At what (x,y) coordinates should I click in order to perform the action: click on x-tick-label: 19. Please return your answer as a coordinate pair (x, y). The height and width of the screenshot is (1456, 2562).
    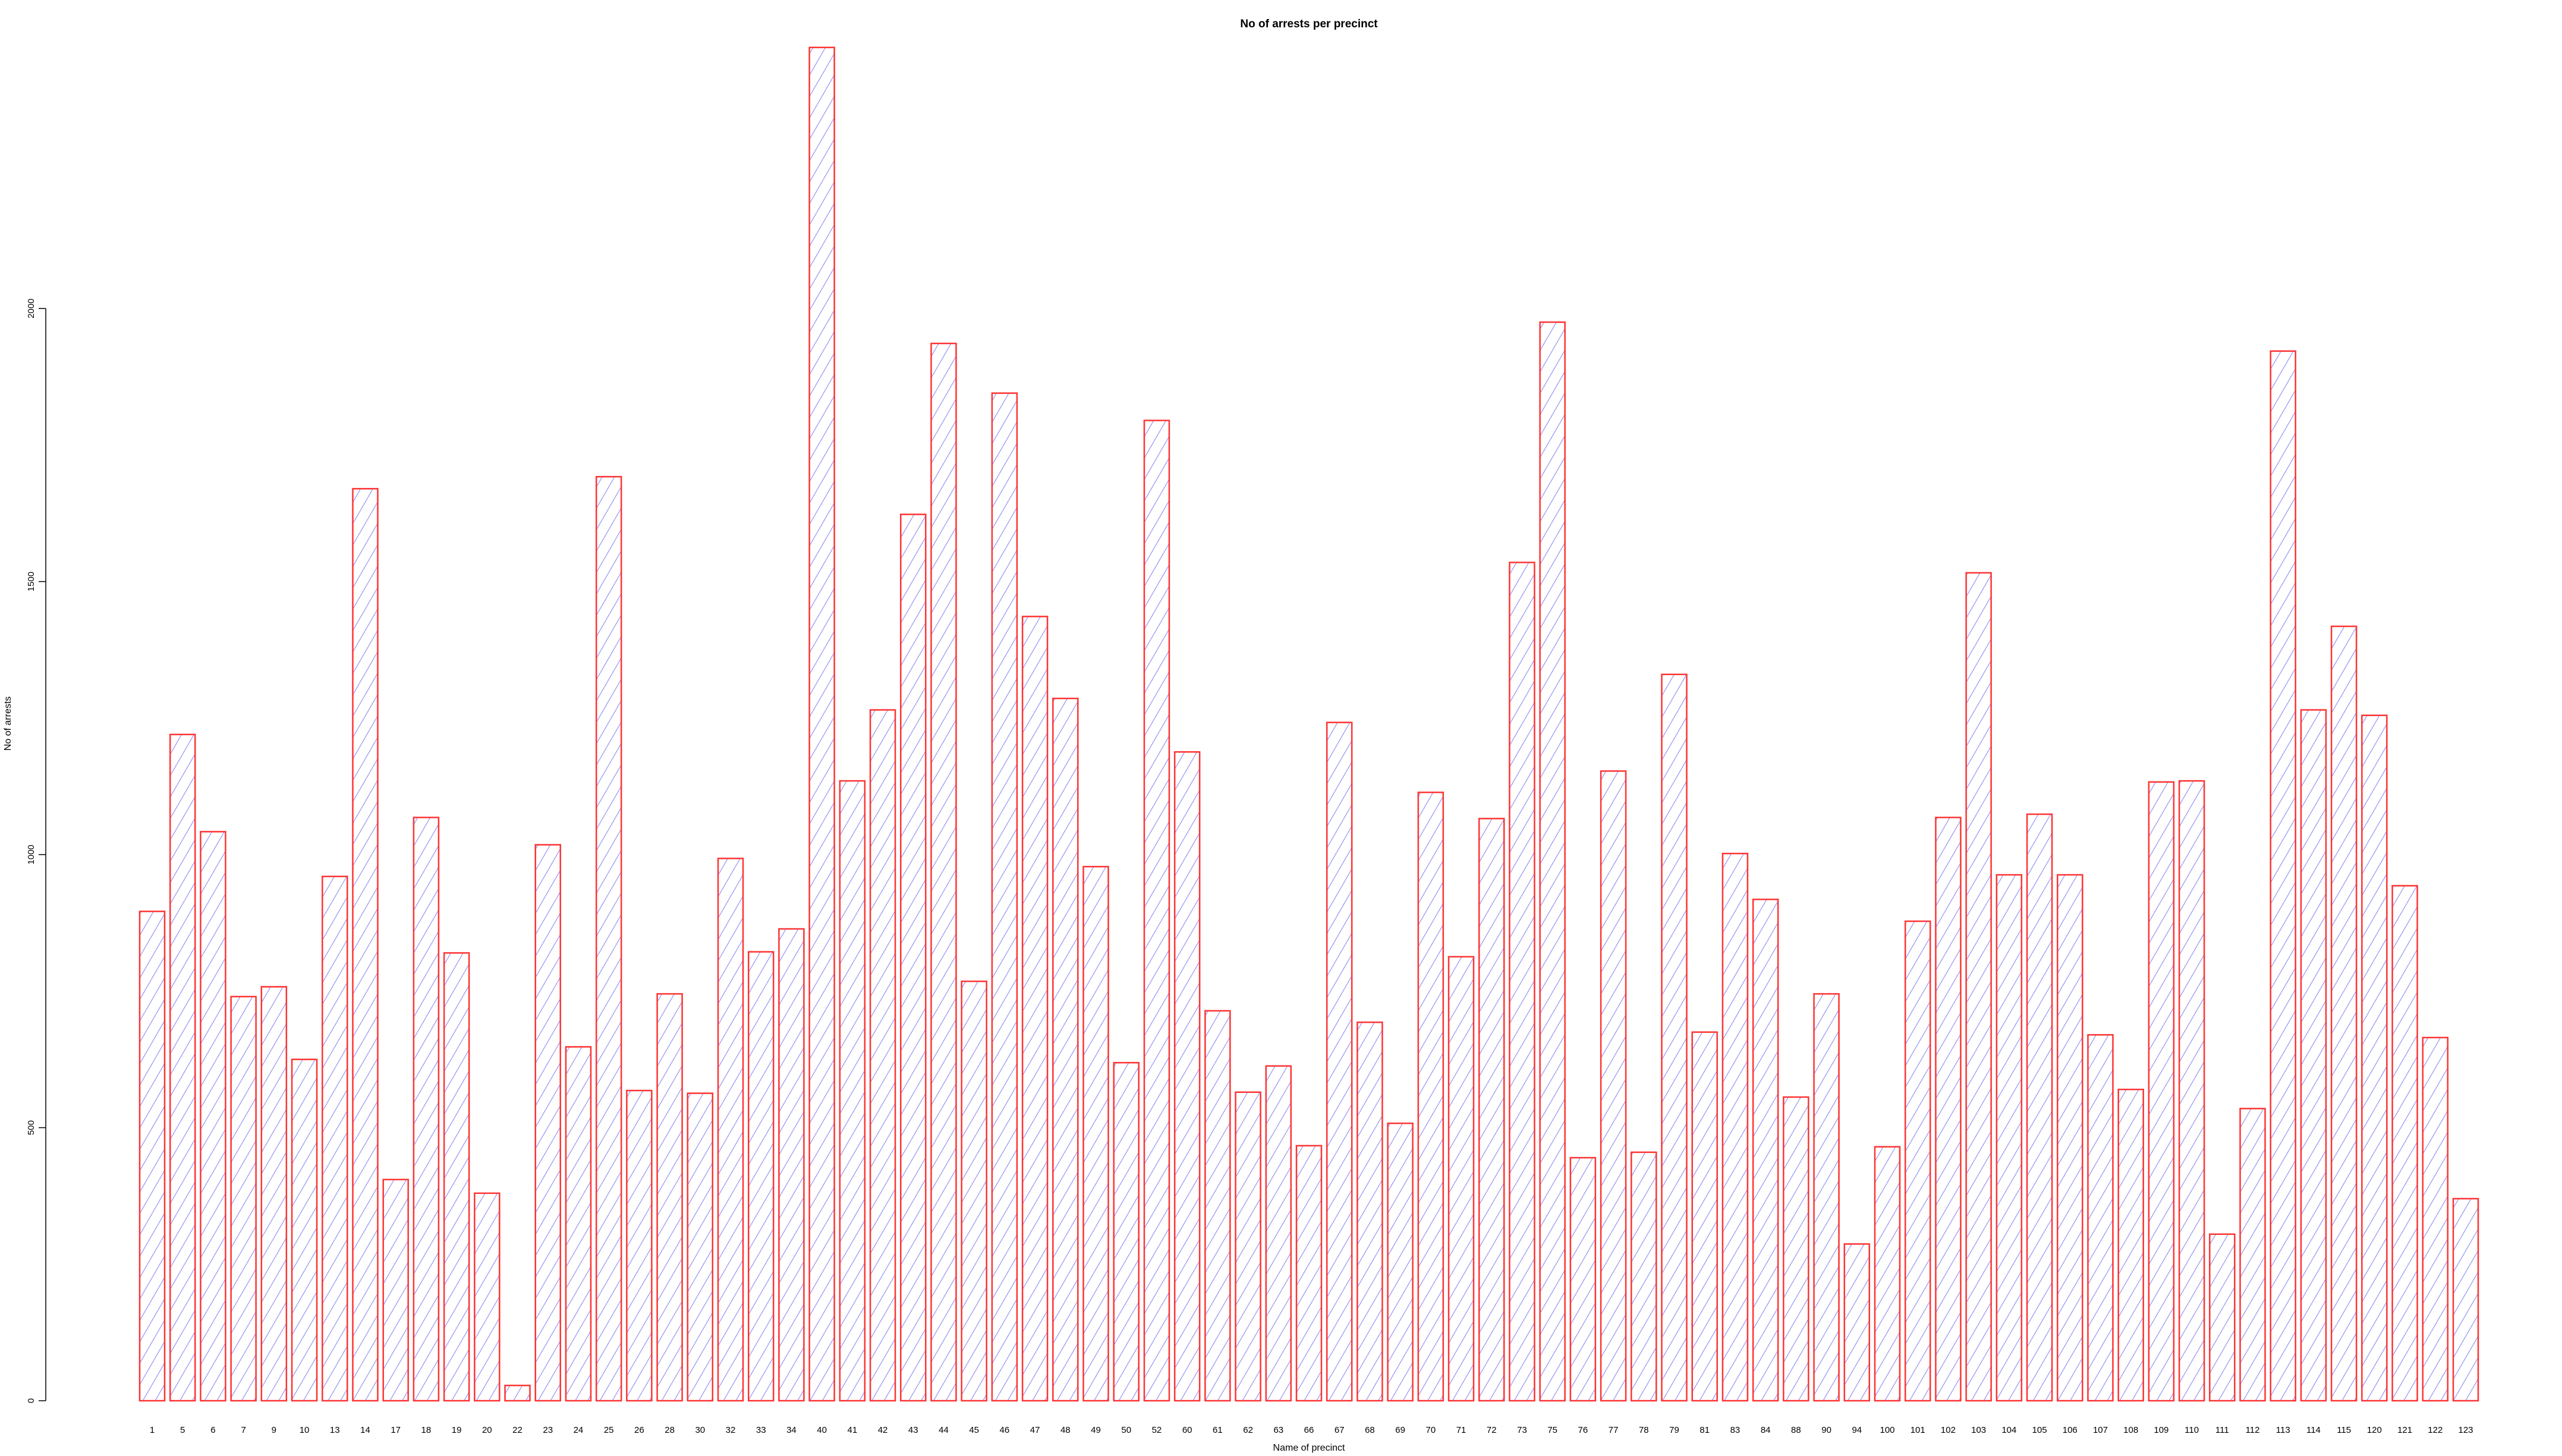
    Looking at the image, I should click on (457, 1430).